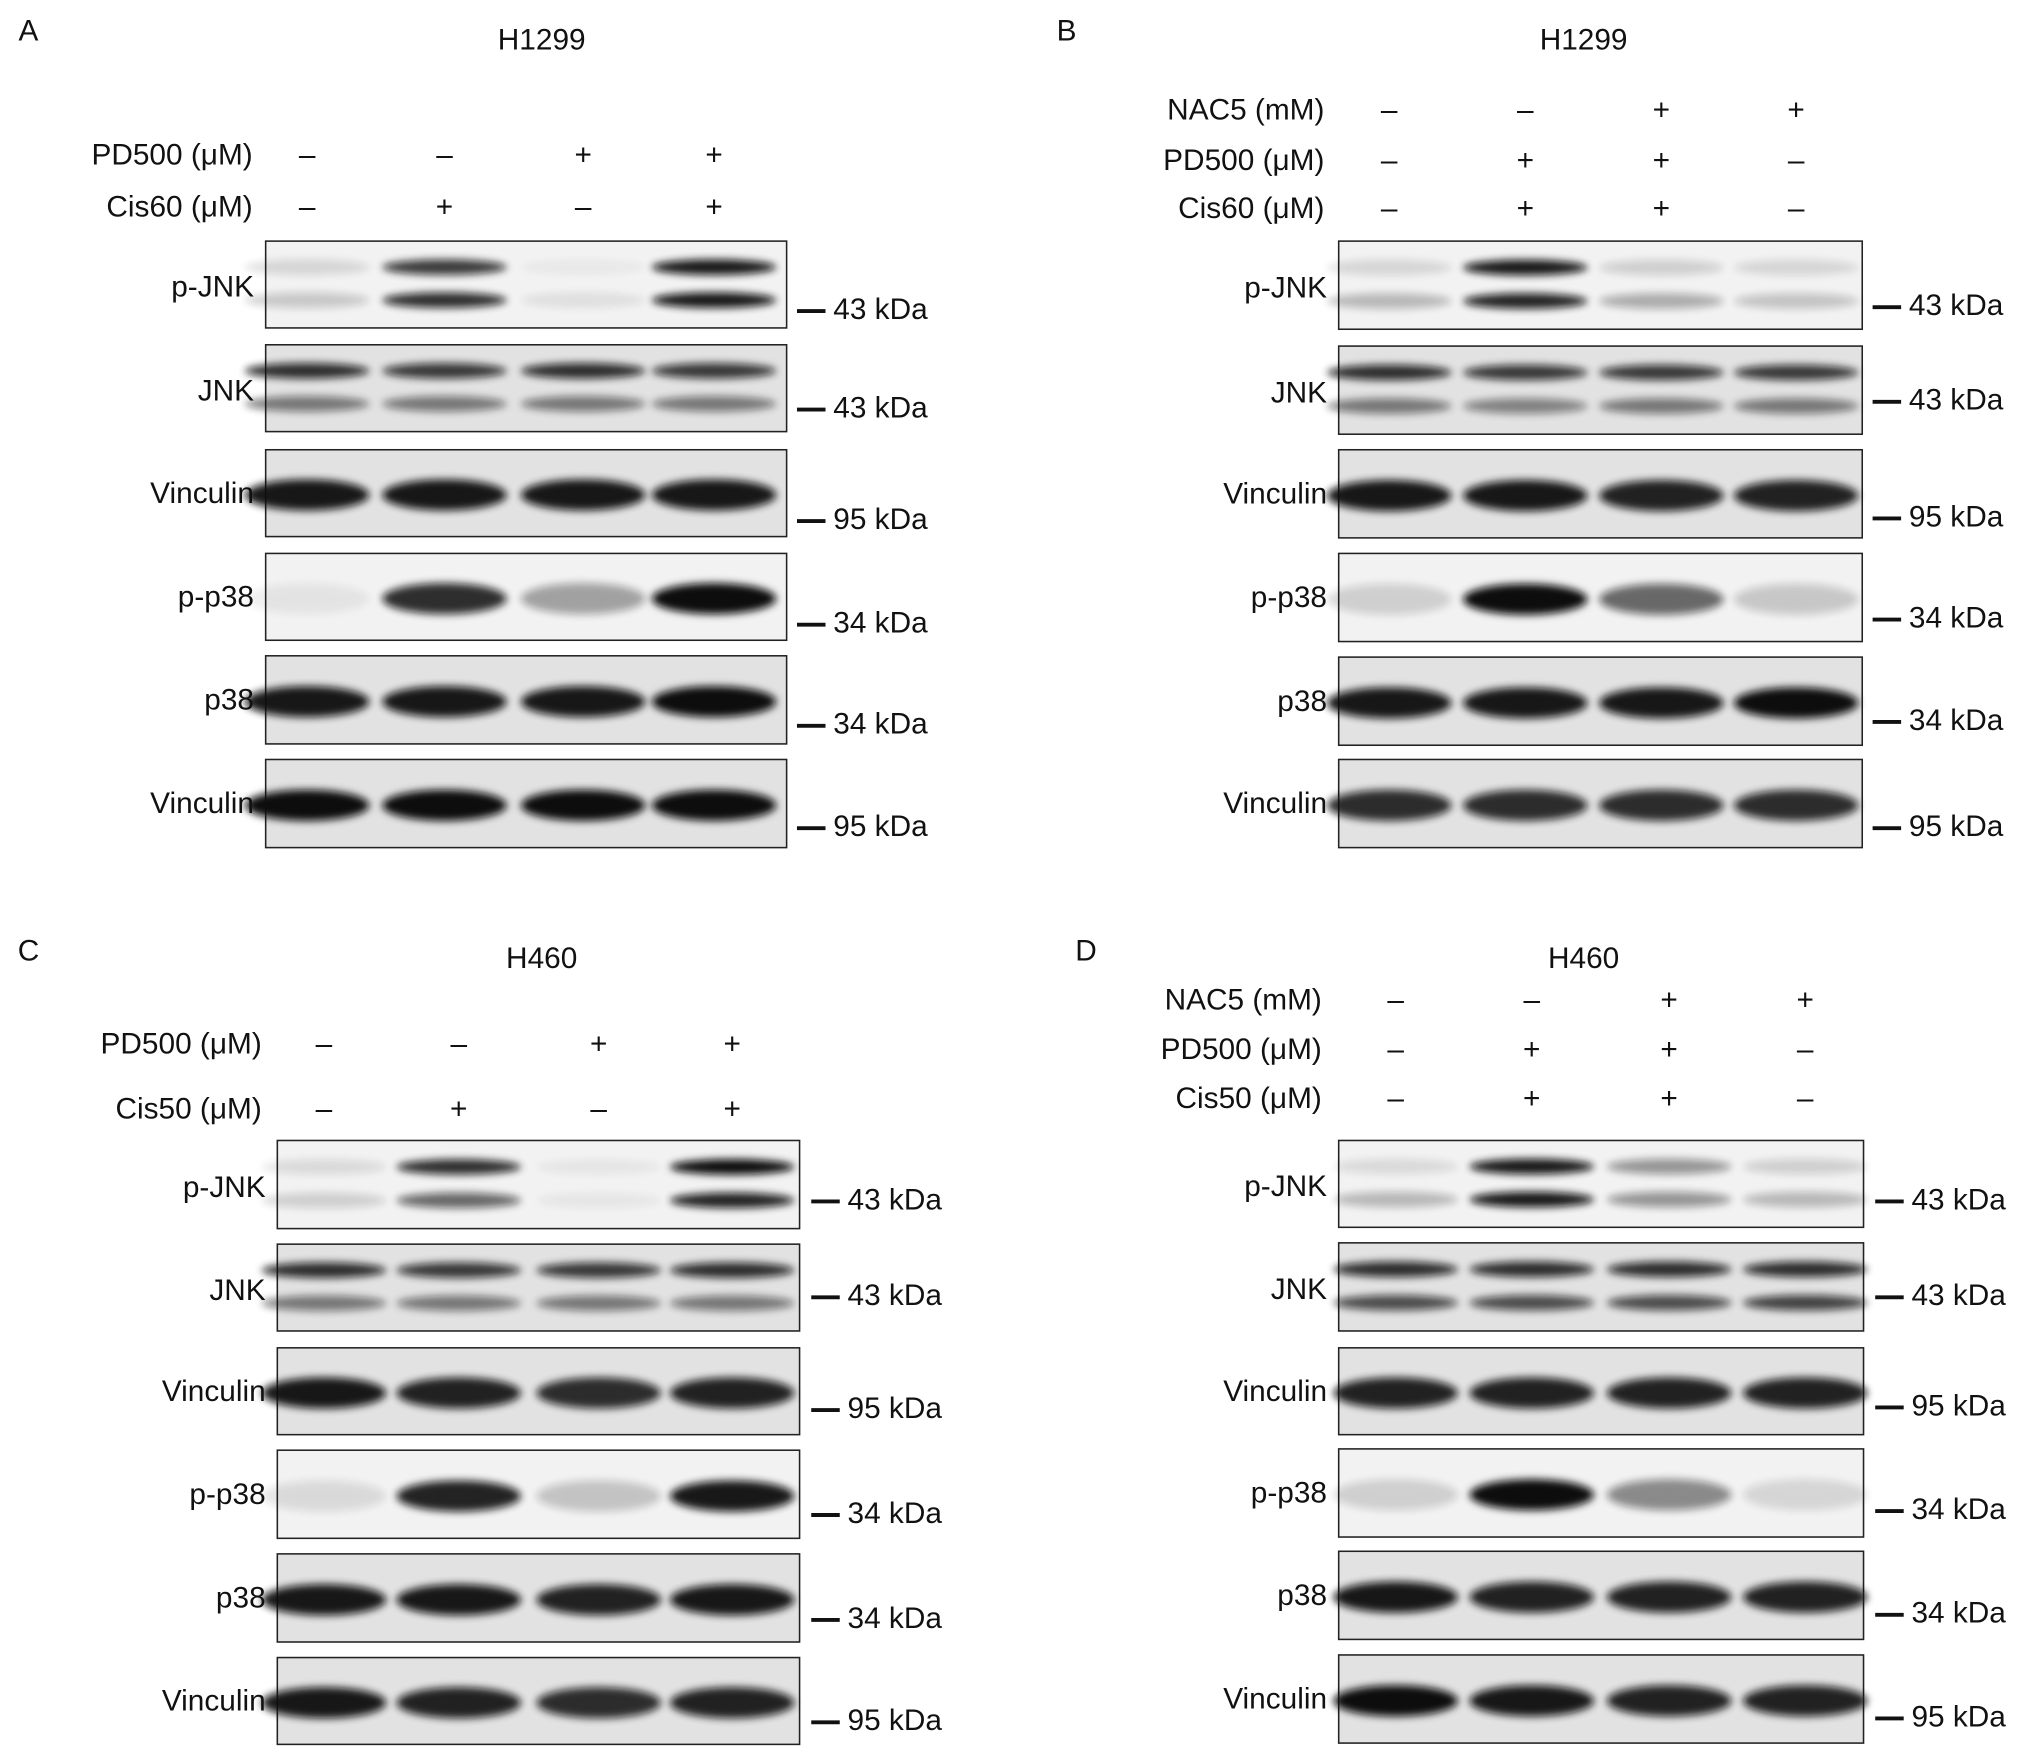 The width and height of the screenshot is (2032, 1760). I want to click on treatment-label: Cis60 (μM), so click(179, 207).